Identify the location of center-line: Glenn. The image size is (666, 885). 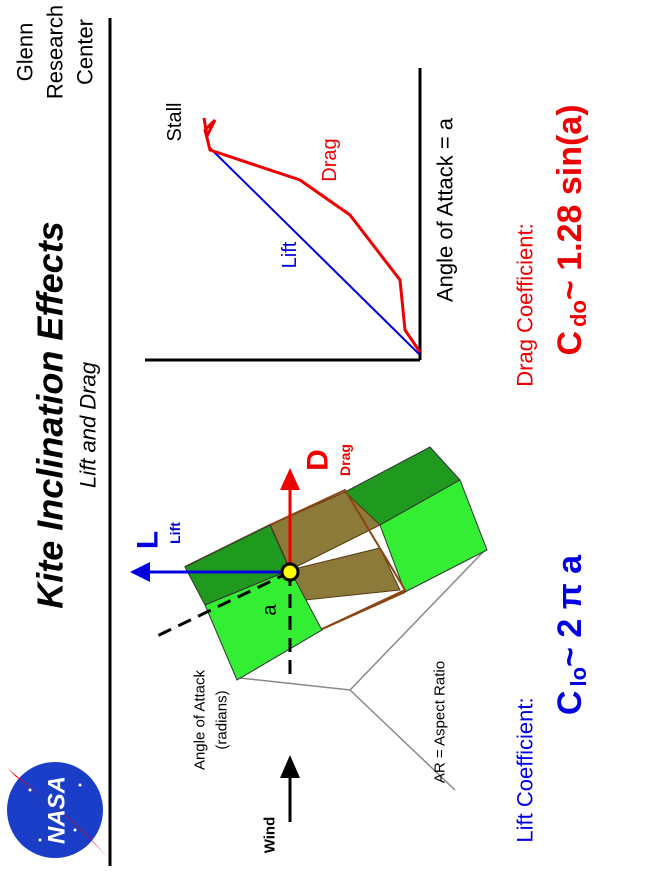
(25, 52).